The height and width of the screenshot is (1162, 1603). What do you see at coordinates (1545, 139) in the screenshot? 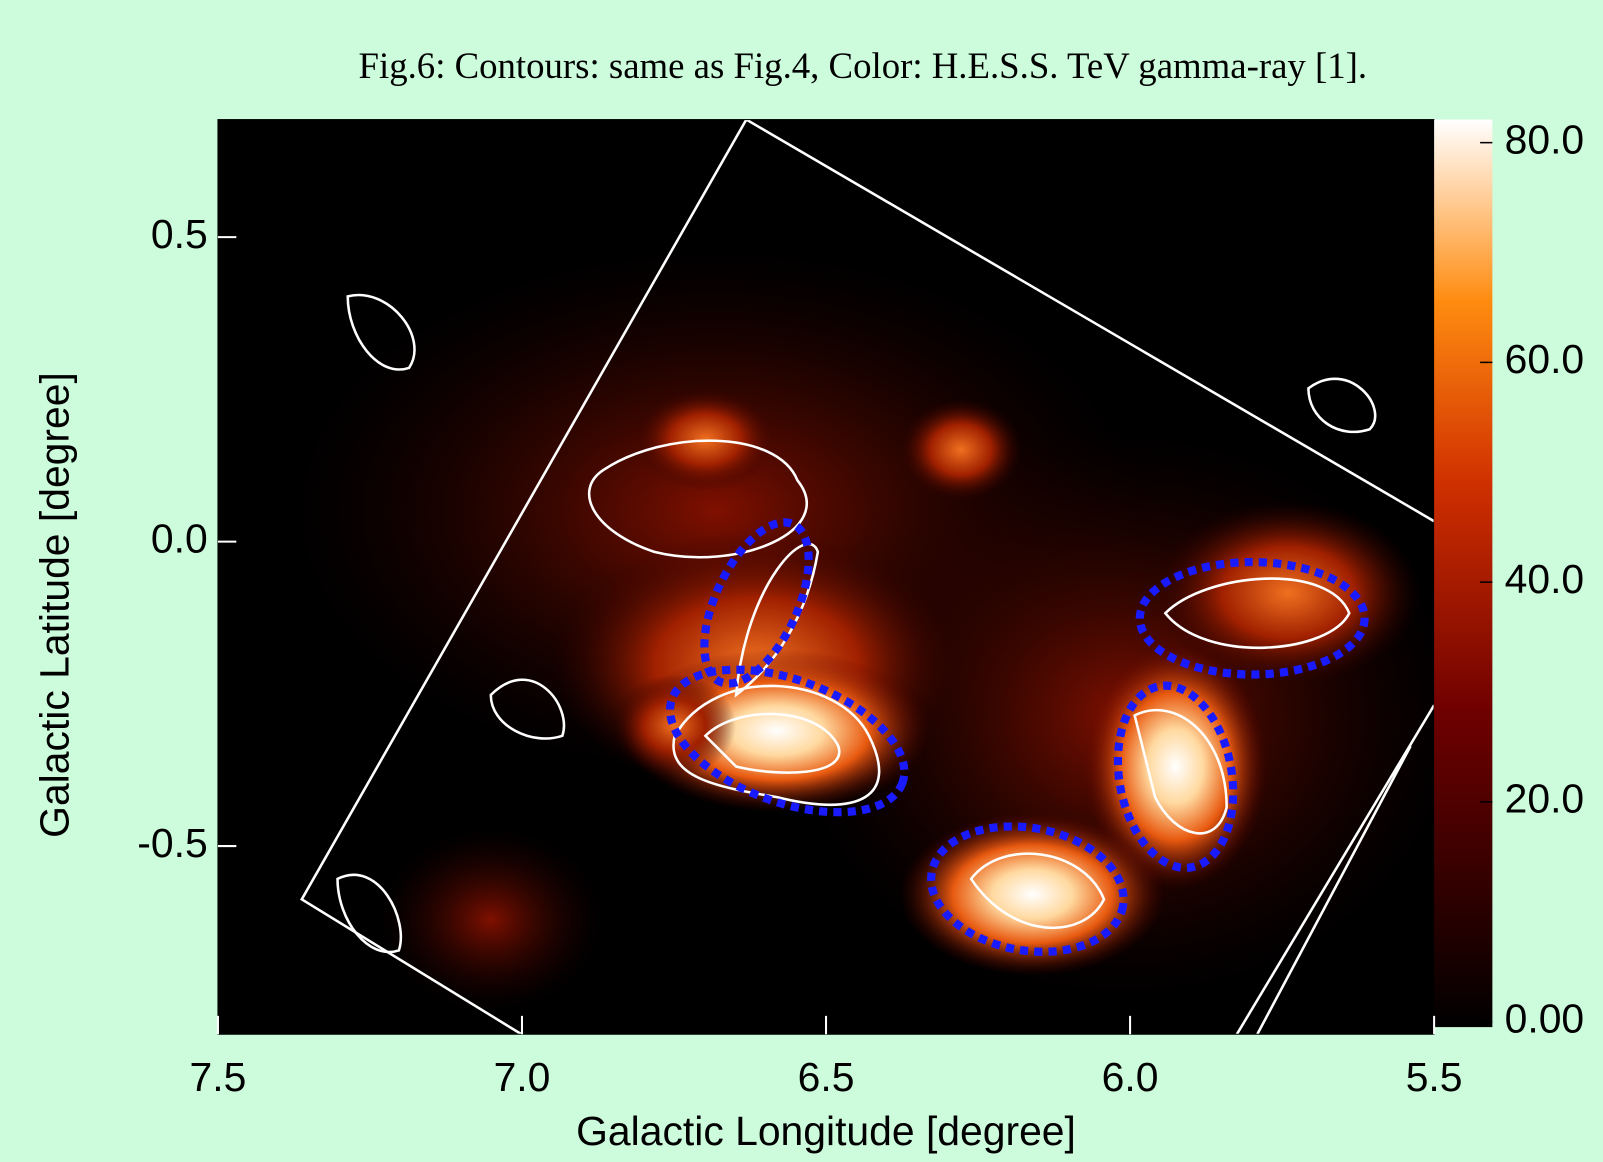
I see `colorbar-tick-label: 80.0` at bounding box center [1545, 139].